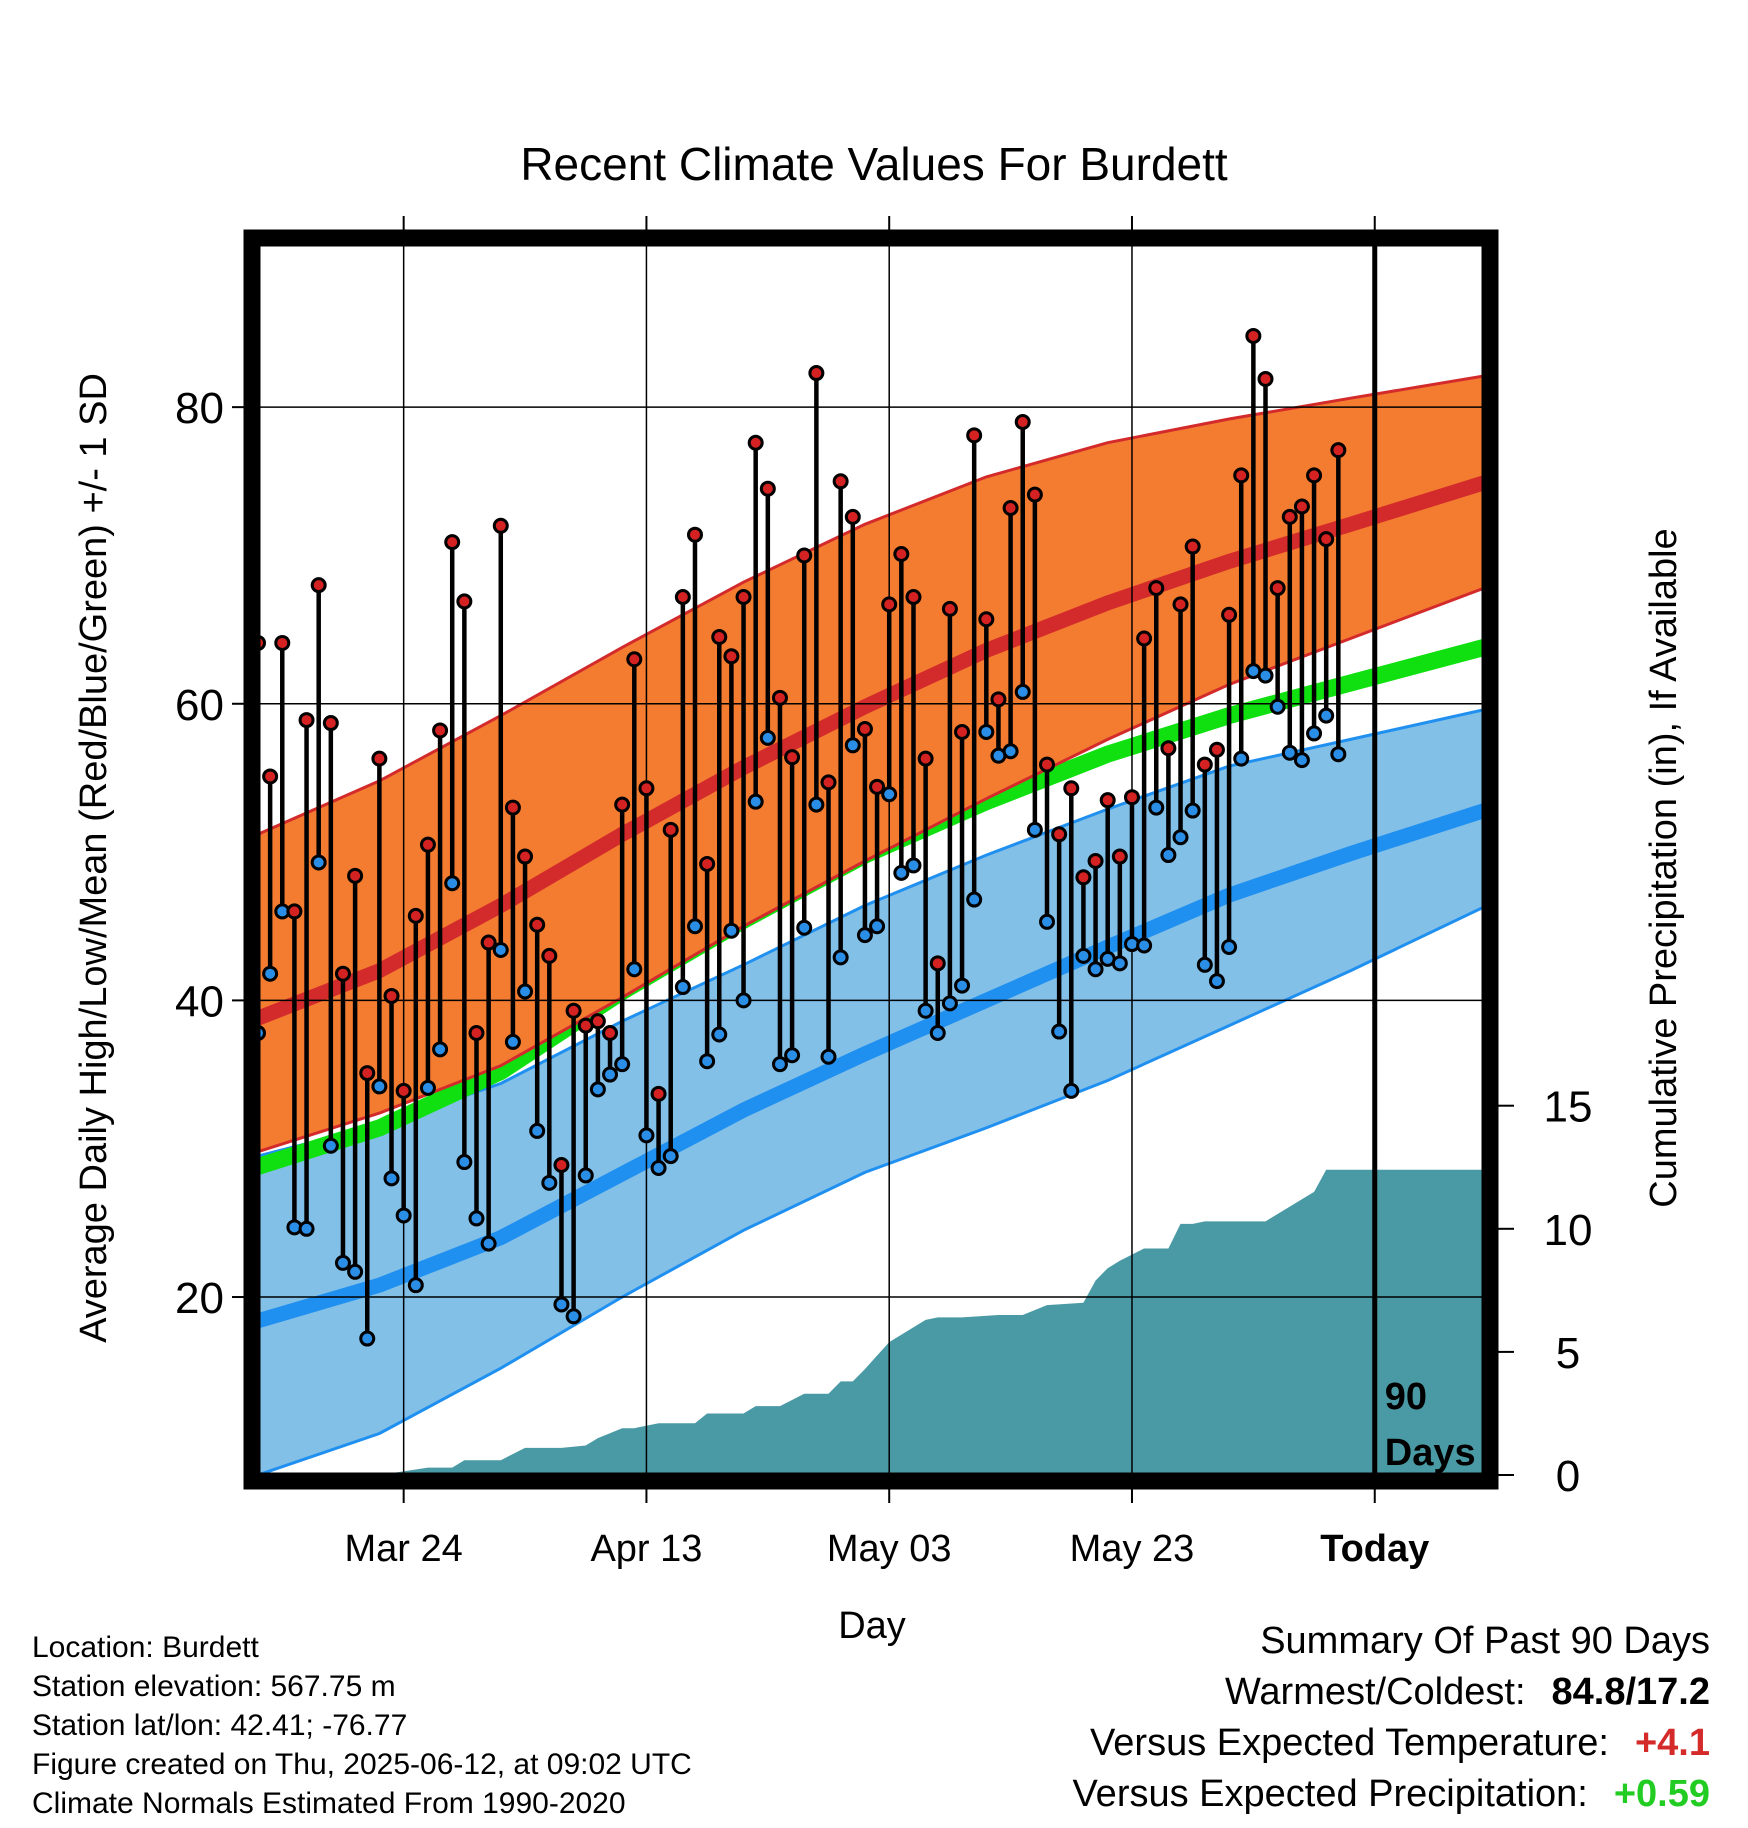 Image resolution: width=1748 pixels, height=1828 pixels. Describe the element at coordinates (404, 1549) in the screenshot. I see `x-tick-label: Mar 24` at that location.